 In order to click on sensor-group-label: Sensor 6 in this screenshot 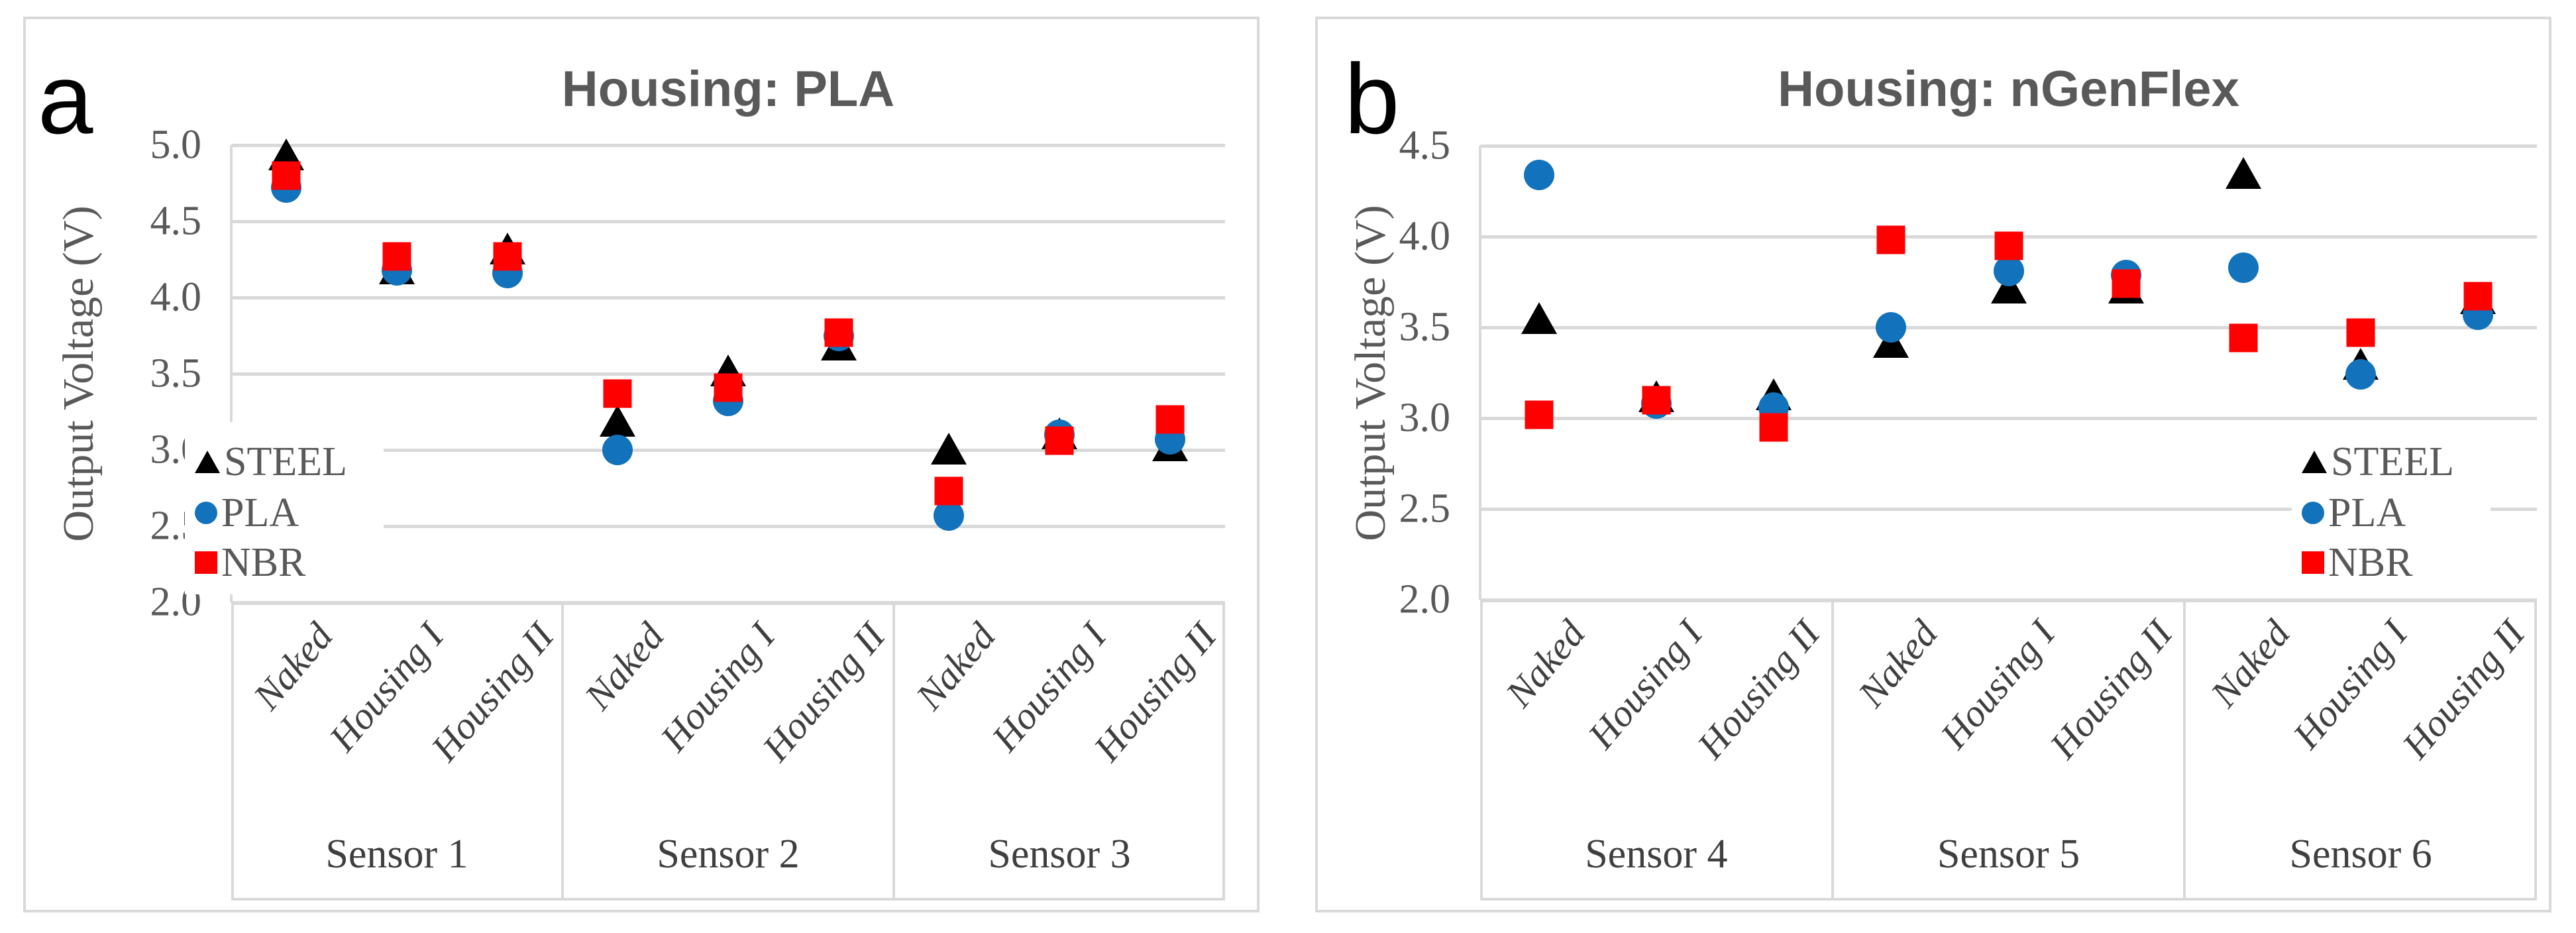, I will do `click(2360, 854)`.